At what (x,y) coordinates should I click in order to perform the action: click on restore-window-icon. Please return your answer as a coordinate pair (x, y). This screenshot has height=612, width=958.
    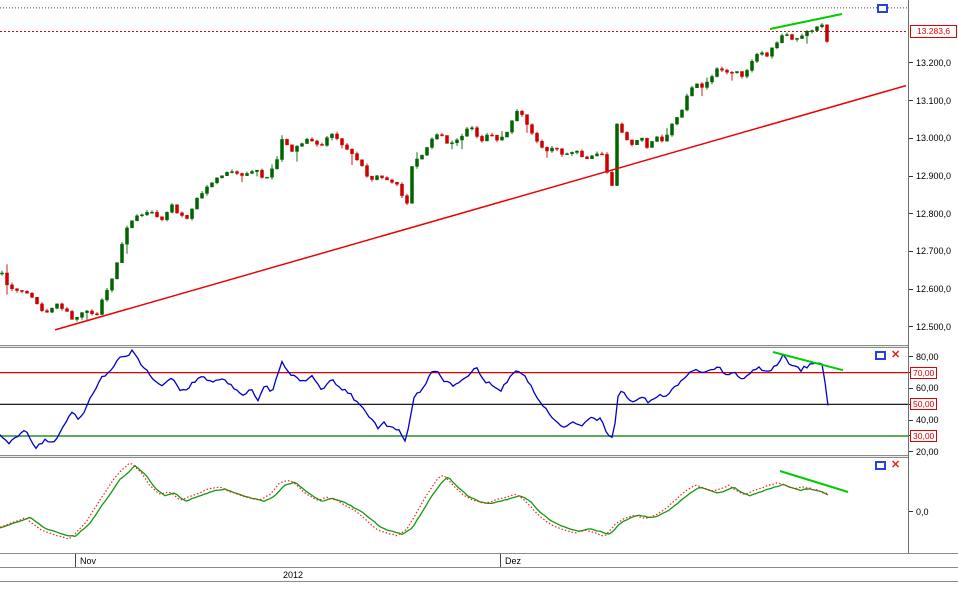
    Looking at the image, I should click on (882, 8).